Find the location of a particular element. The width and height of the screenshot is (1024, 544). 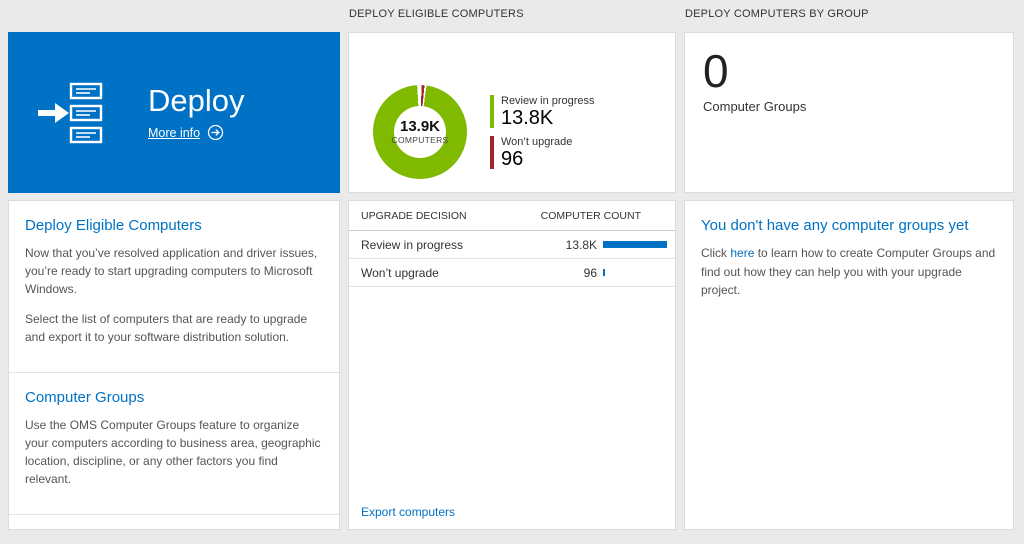

table-row: Won’t upgrade 96 is located at coordinates (512, 273).